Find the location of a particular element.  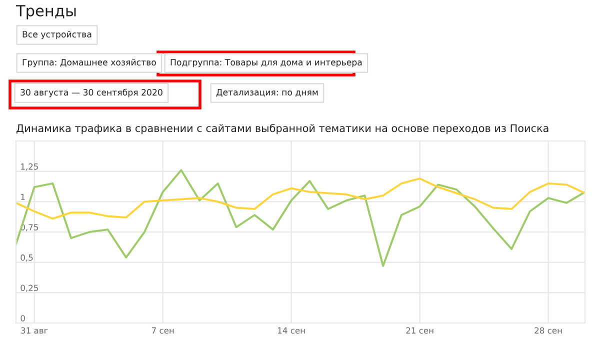

x-tick-label: 21 сен is located at coordinates (420, 330).